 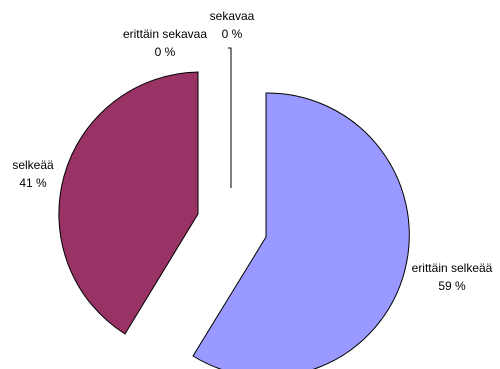 What do you see at coordinates (165, 34) in the screenshot?
I see `label-erittain-sekavaa-name: erittäin sekavaa` at bounding box center [165, 34].